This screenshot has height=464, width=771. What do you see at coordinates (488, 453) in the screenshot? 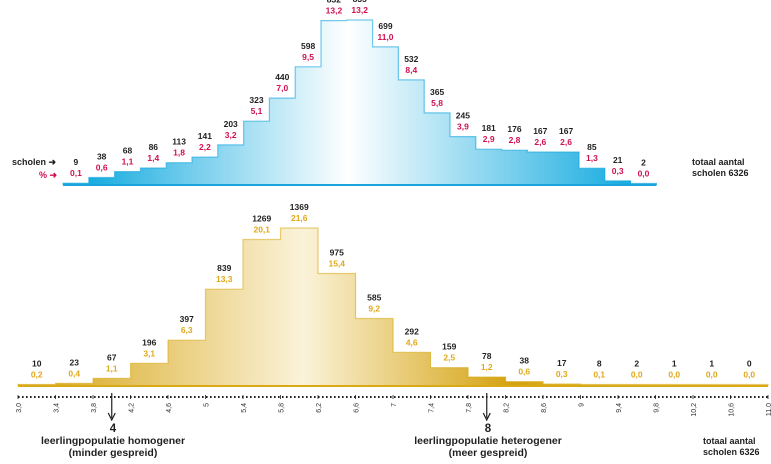
I see `annotation-heterogeneous-line2: (meer gespreid)` at bounding box center [488, 453].